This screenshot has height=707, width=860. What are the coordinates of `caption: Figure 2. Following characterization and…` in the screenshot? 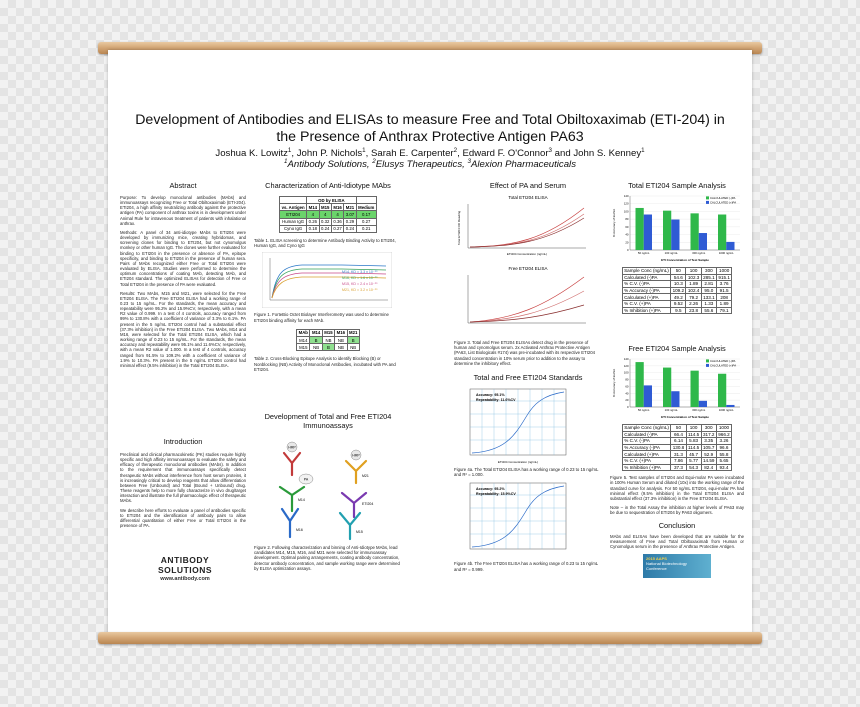 It's located at (327, 558).